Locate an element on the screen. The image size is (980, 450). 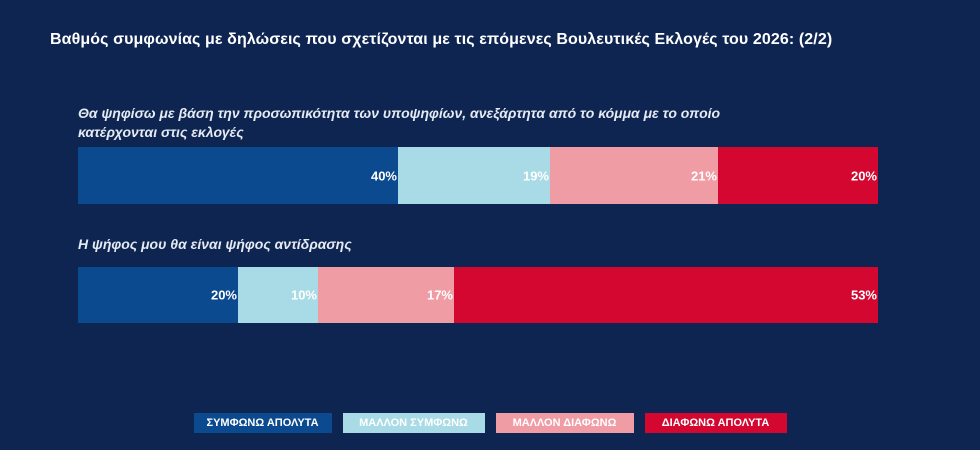
data-label: 17% is located at coordinates (439, 295).